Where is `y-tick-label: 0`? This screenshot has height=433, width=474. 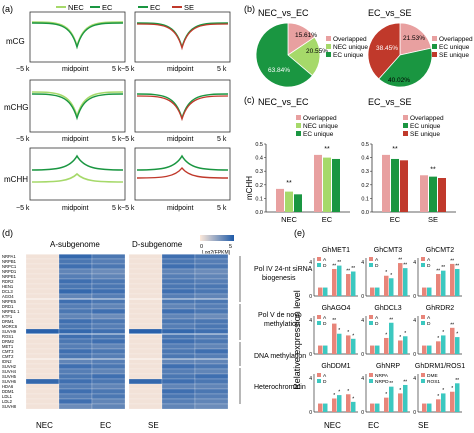
y-tick-label: 0 is located at coordinates (362, 413).